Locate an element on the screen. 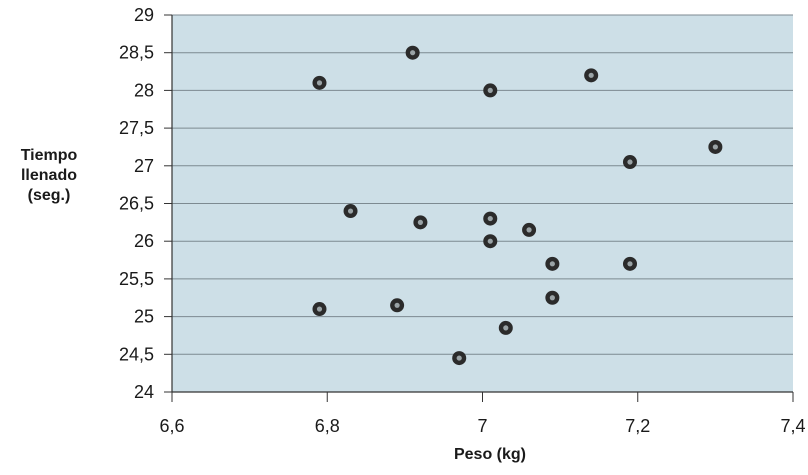 This screenshot has width=808, height=475. y-tick-label: 26 is located at coordinates (144, 241).